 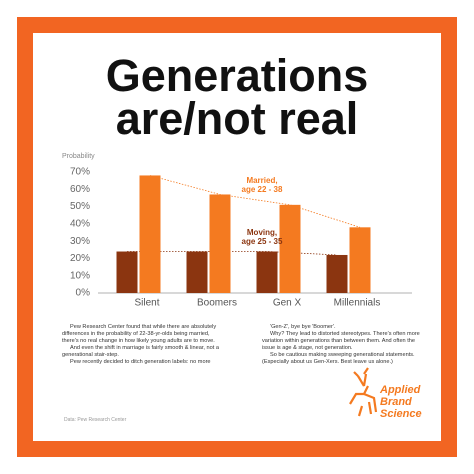 What do you see at coordinates (262, 232) in the screenshot?
I see `annotation: Moving,` at bounding box center [262, 232].